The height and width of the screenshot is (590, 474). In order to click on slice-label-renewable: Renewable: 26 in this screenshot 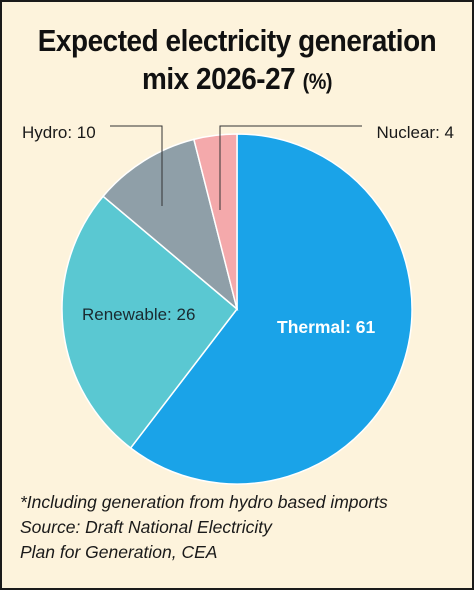, I will do `click(138, 314)`.